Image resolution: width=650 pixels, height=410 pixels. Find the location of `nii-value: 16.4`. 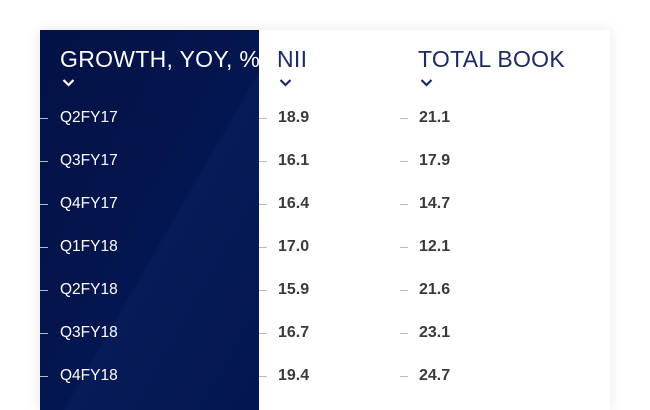

nii-value: 16.4 is located at coordinates (294, 203).